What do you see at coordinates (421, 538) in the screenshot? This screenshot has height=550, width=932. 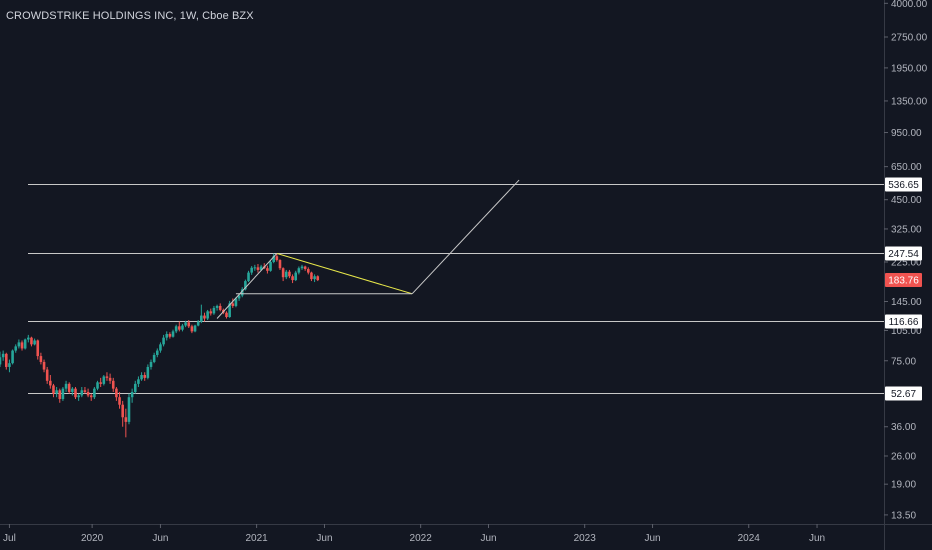 I see `time-tick-label: 2022` at bounding box center [421, 538].